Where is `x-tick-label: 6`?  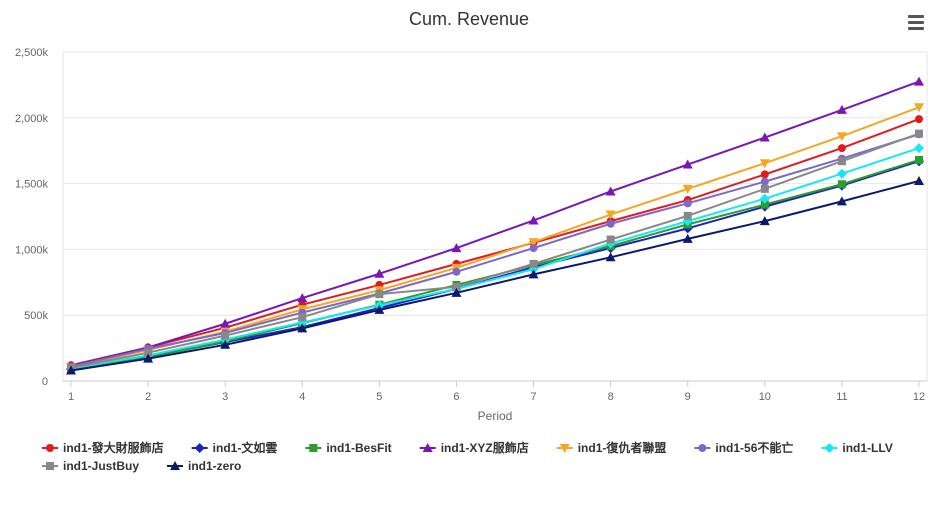
x-tick-label: 6 is located at coordinates (456, 397).